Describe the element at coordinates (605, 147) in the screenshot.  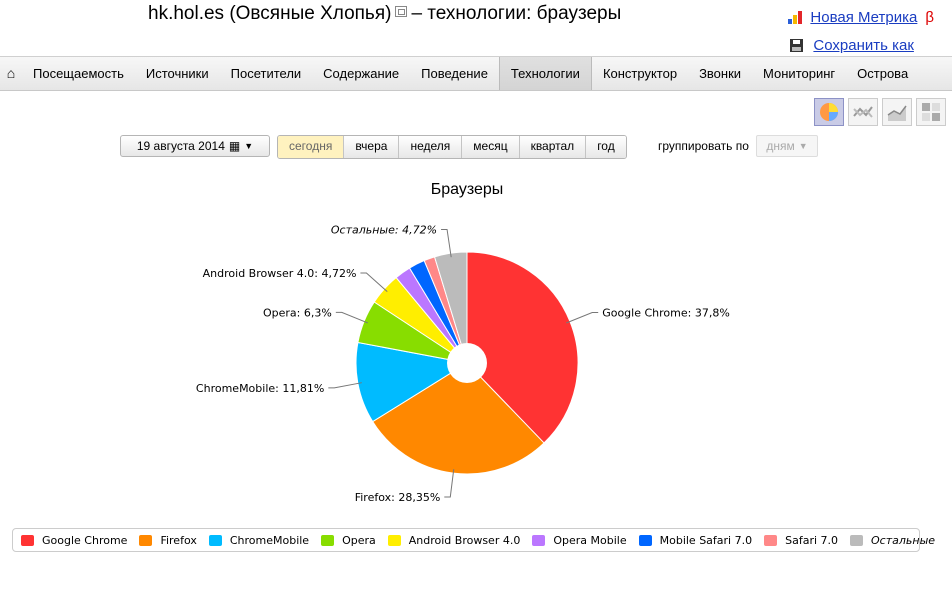
I see `period-year: год` at that location.